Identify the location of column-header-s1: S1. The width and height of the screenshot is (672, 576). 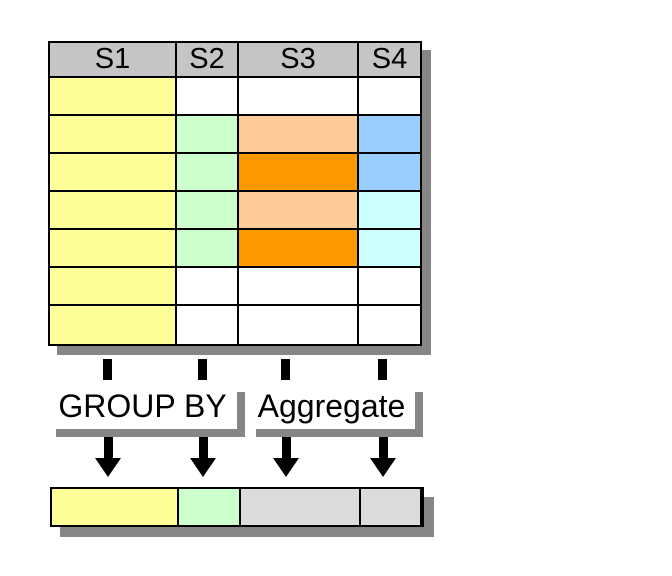
(113, 60).